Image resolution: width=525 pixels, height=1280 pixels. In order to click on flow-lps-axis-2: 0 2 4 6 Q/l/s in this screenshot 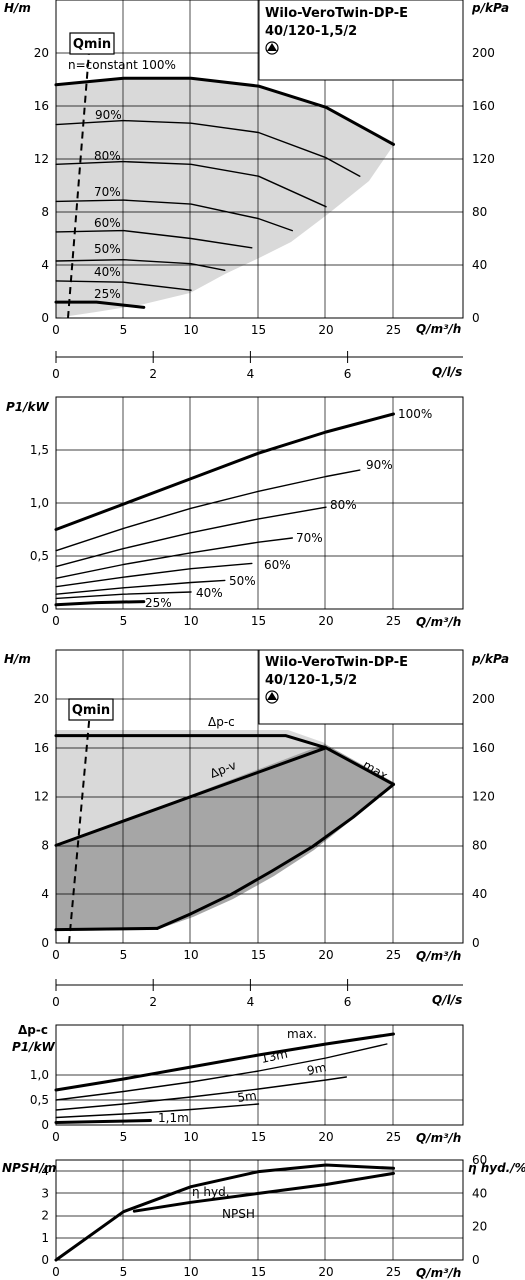, I will do `click(257, 994)`.